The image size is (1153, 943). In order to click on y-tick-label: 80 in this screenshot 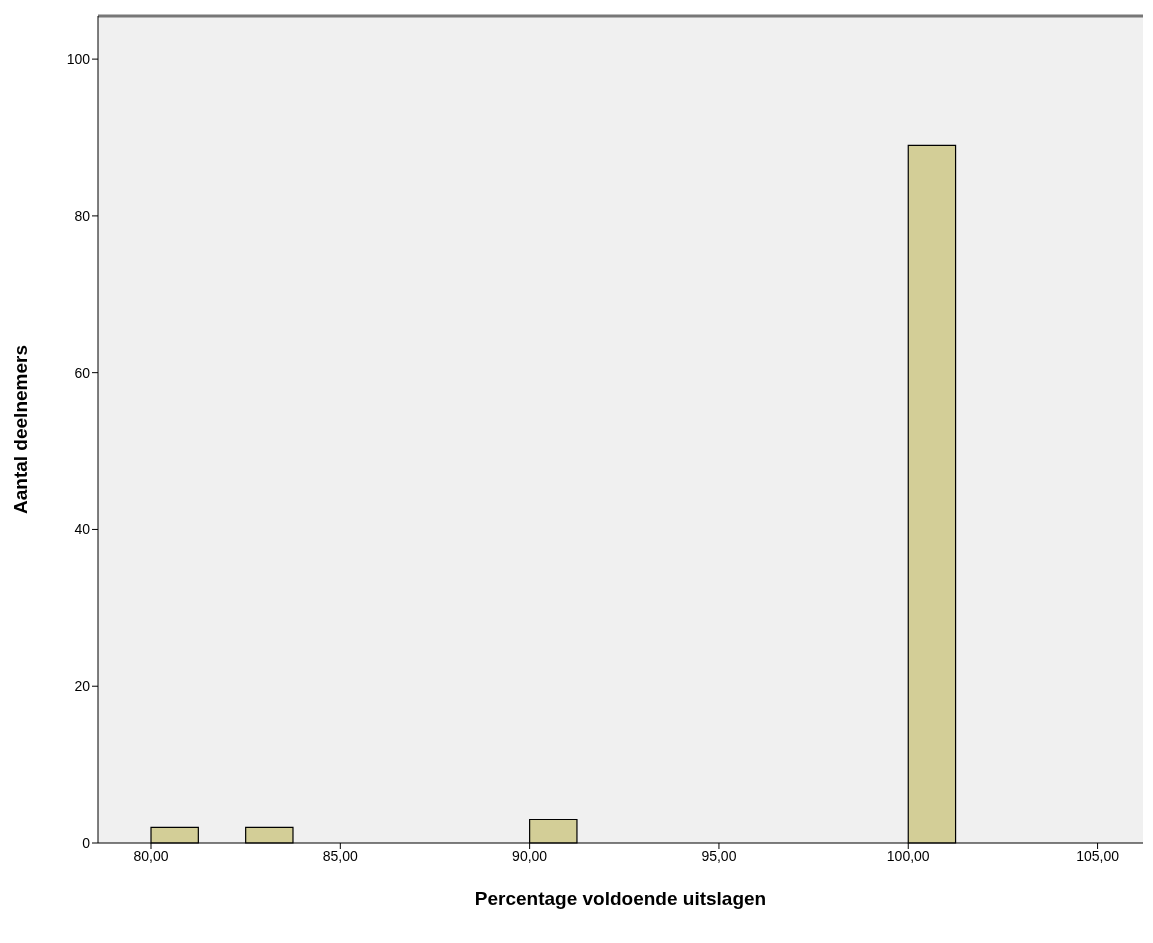, I will do `click(82, 215)`.